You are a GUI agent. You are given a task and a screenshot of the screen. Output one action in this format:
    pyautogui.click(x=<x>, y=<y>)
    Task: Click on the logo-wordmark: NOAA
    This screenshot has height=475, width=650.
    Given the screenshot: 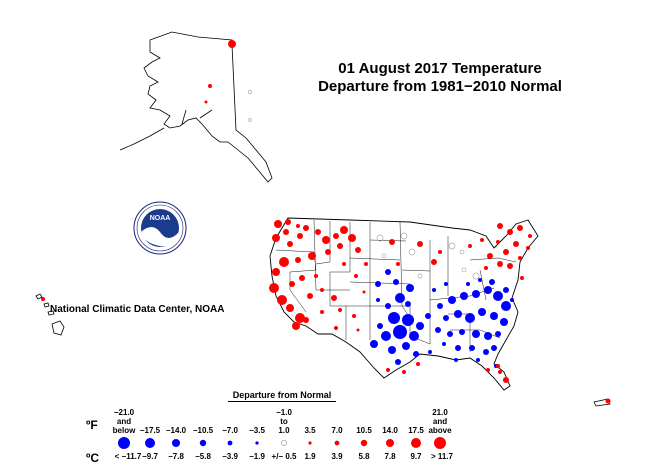 What is the action you would take?
    pyautogui.click(x=160, y=218)
    